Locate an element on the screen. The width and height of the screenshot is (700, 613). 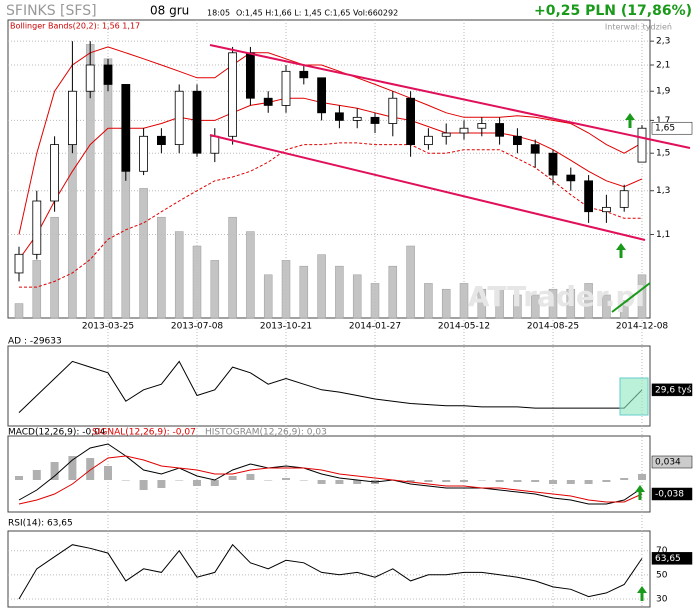
trend-line-lower is located at coordinates (427, 187).